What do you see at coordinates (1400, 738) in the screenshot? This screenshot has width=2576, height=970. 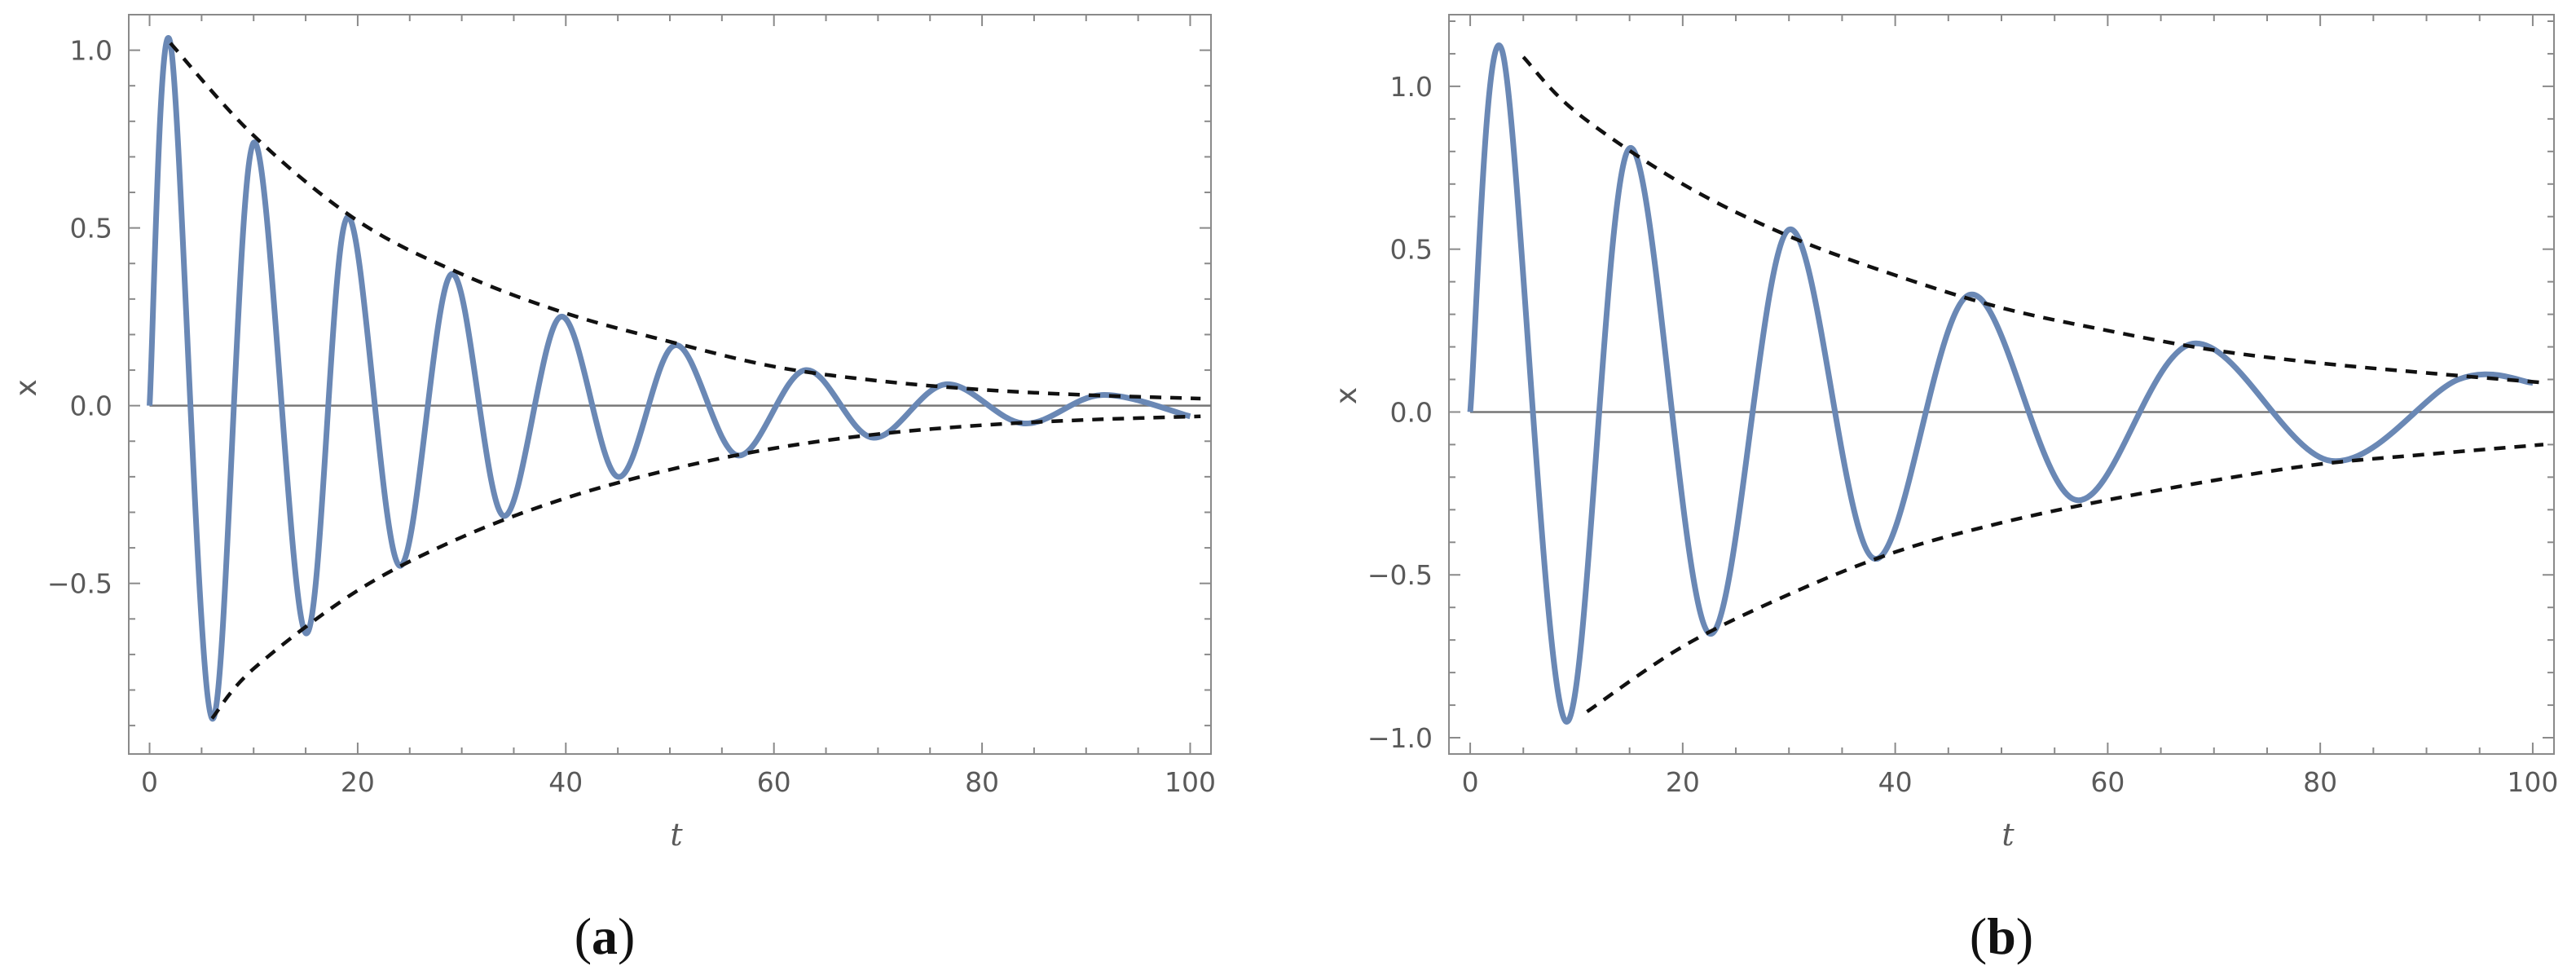 I see `y-tick-label: −1.0` at bounding box center [1400, 738].